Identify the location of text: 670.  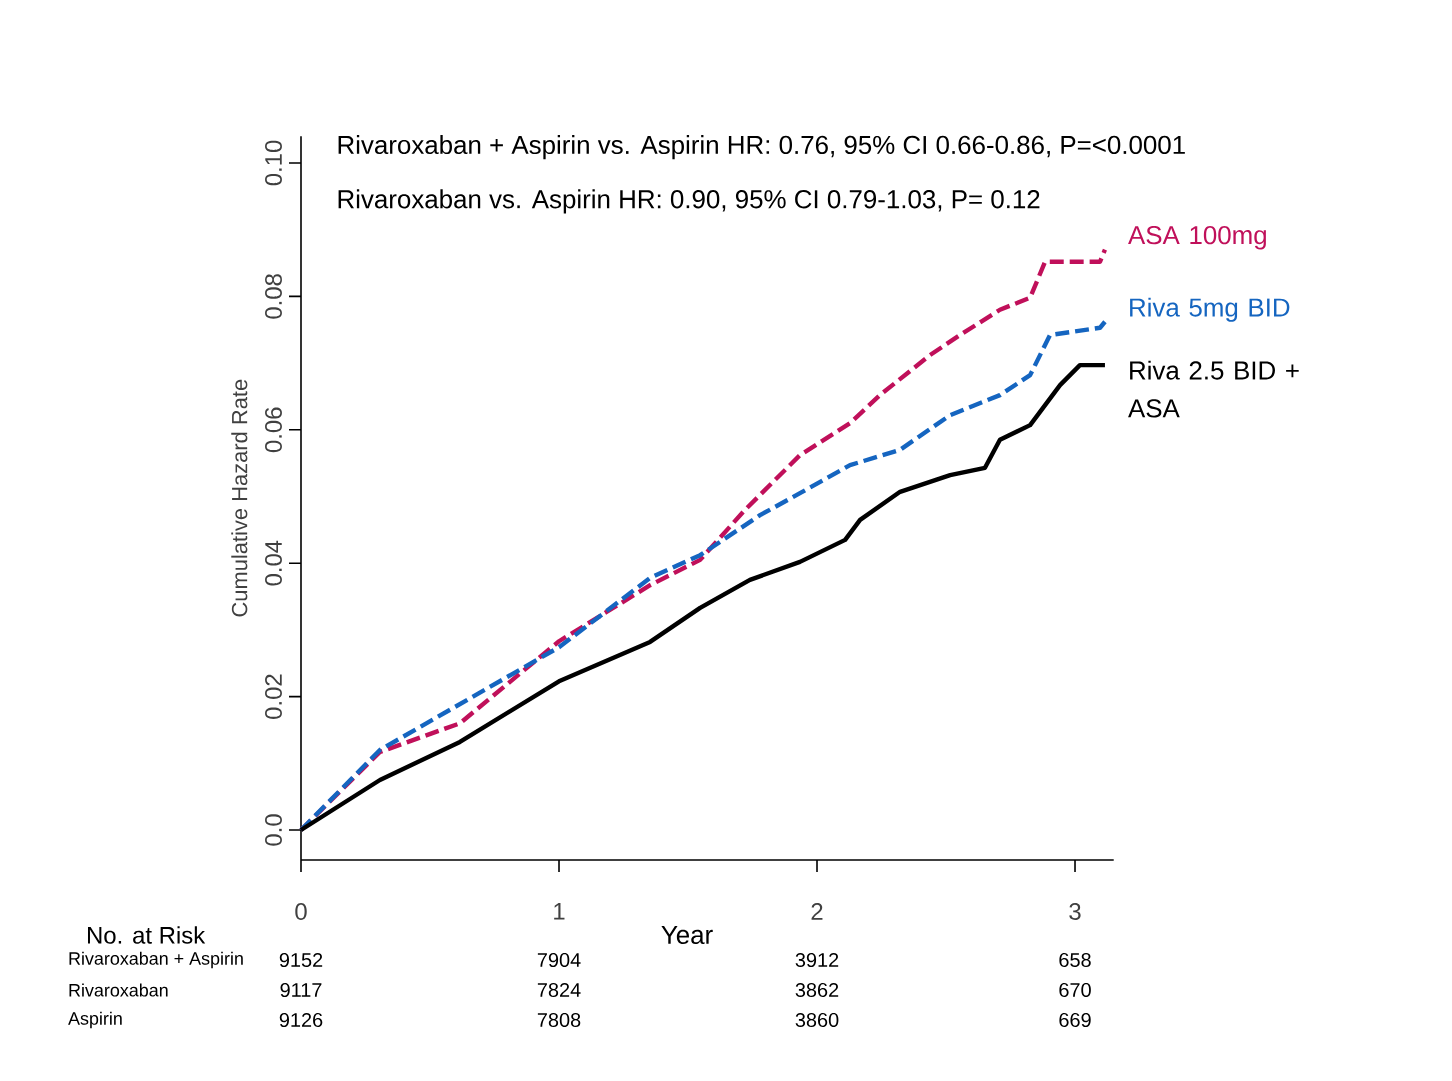
(1075, 990).